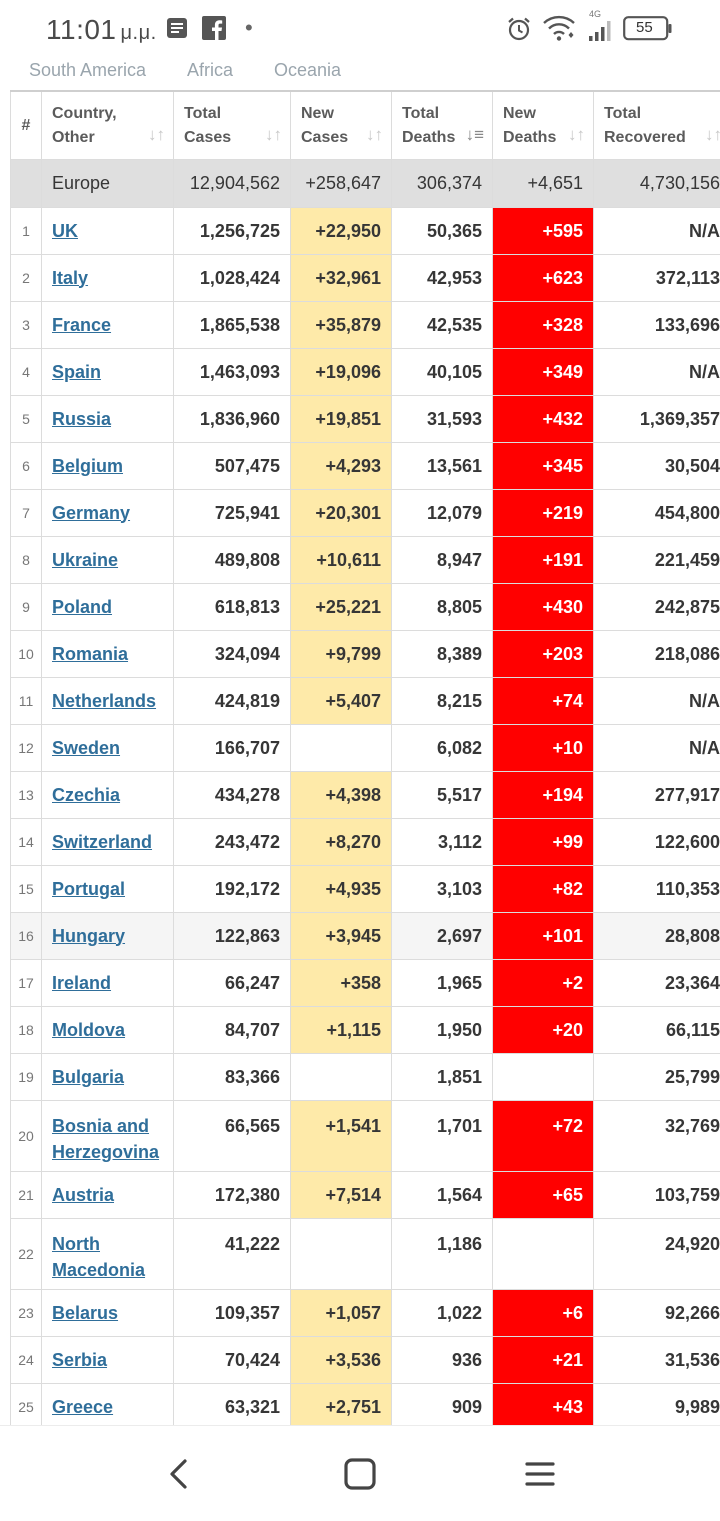 Image resolution: width=720 pixels, height=1521 pixels. I want to click on total-deaths-cell: 42,953, so click(442, 278).